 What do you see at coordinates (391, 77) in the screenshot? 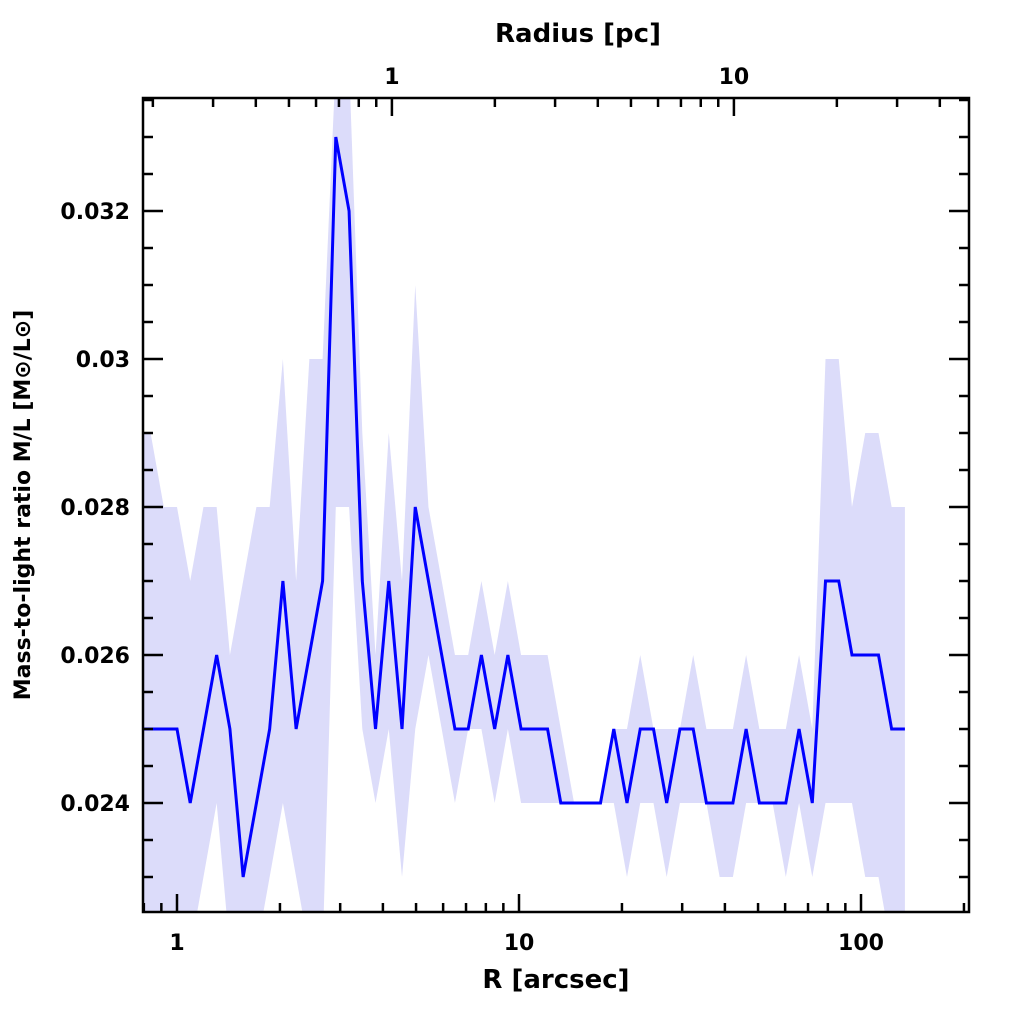
I see `x2-tick-label: 1` at bounding box center [391, 77].